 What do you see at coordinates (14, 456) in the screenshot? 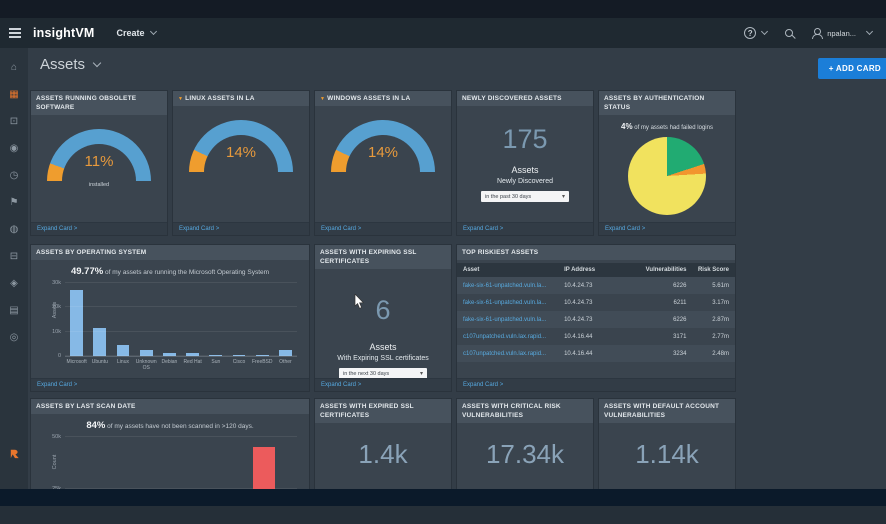
I see `rapid7-logo` at bounding box center [14, 456].